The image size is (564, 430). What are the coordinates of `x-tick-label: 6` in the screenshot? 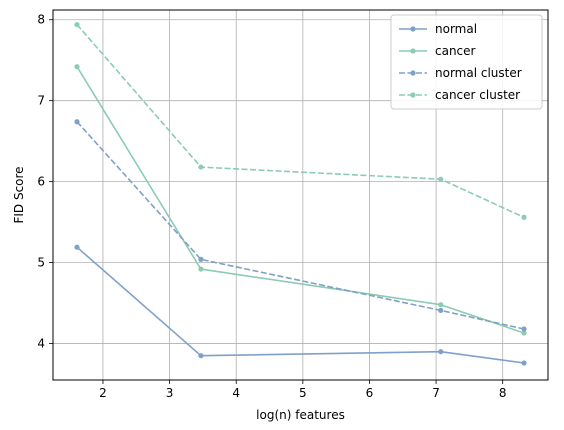 It's located at (370, 393).